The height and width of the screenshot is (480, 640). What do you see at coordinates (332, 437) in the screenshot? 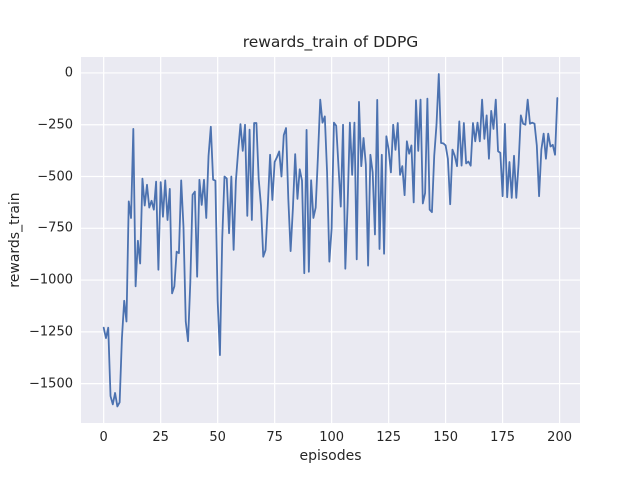
I see `x-tick-label: 100` at bounding box center [332, 437].